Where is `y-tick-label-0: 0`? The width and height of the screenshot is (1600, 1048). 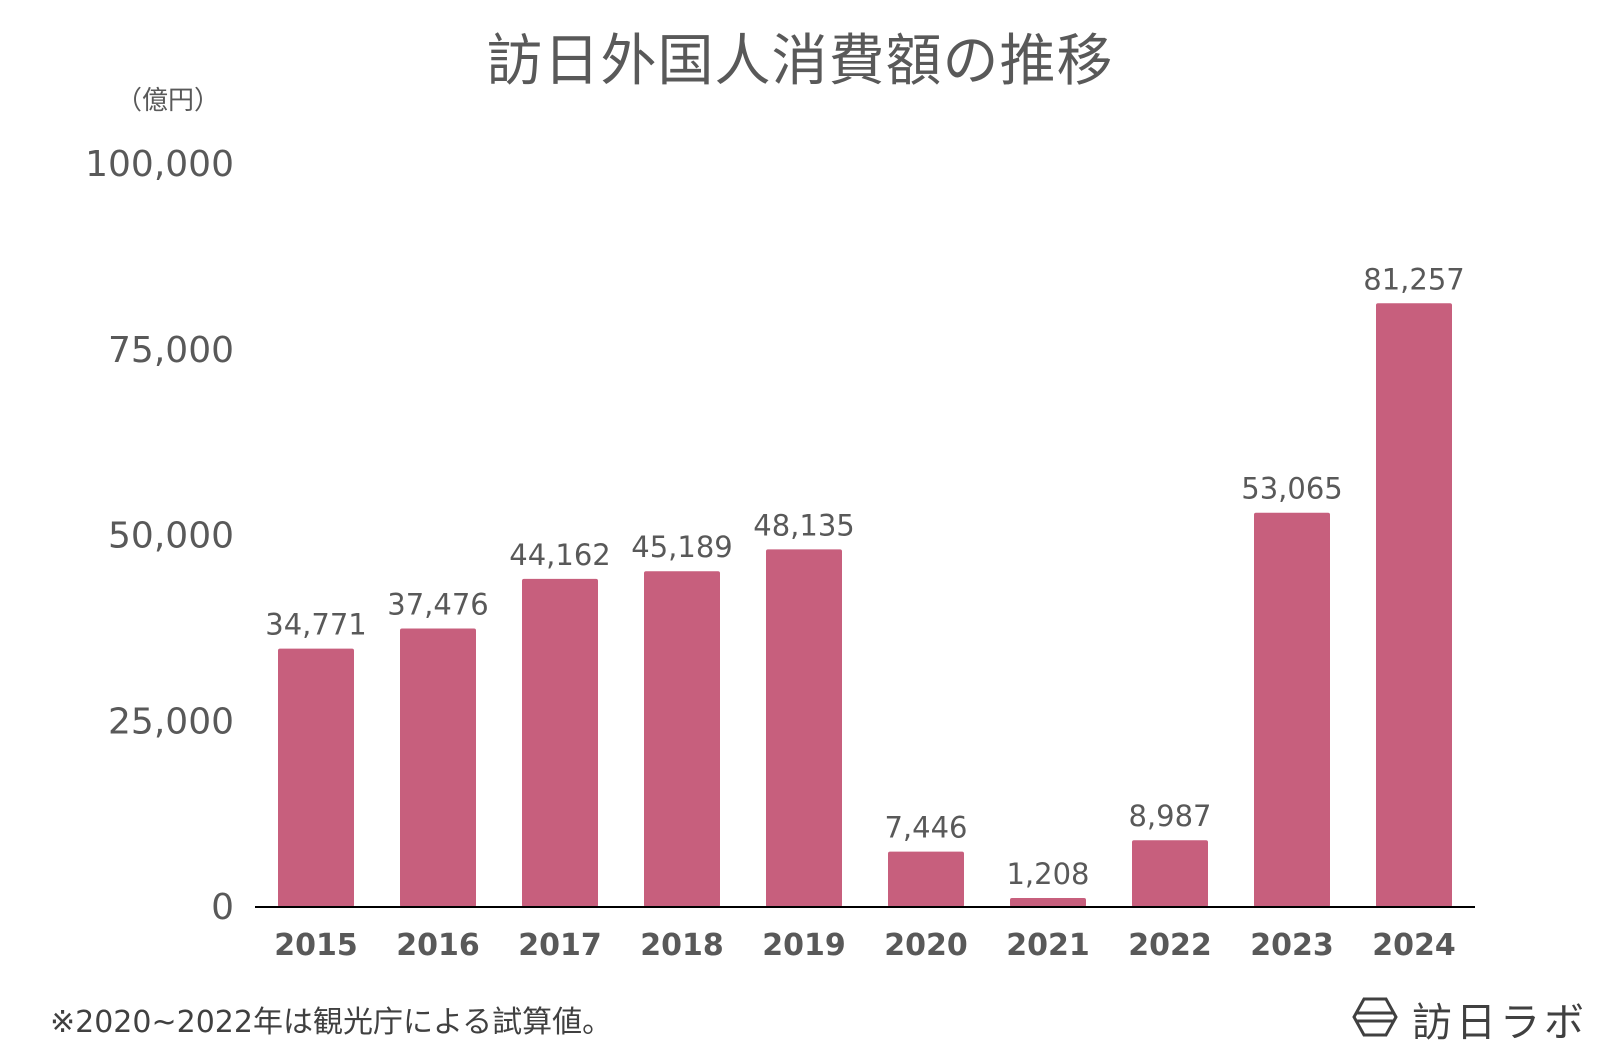
y-tick-label-0: 0 is located at coordinates (222, 907).